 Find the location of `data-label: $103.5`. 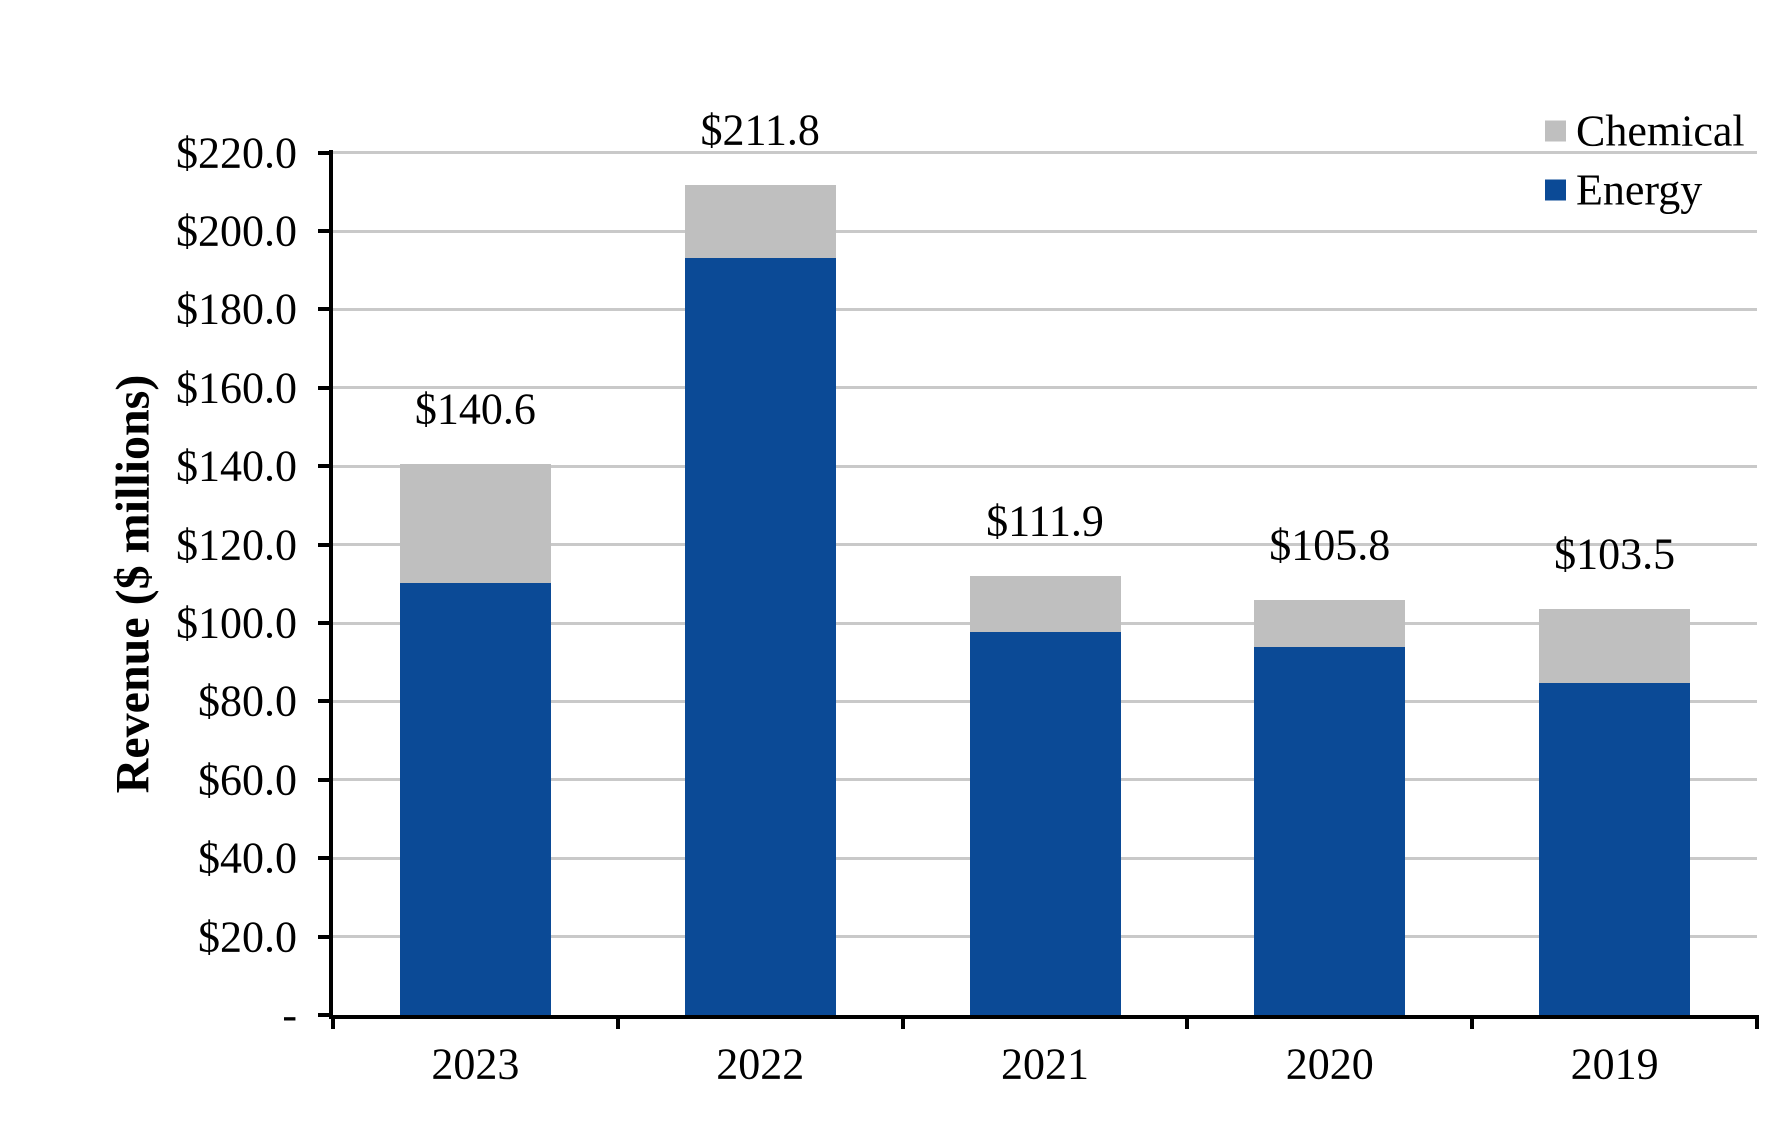

data-label: $103.5 is located at coordinates (1615, 554).